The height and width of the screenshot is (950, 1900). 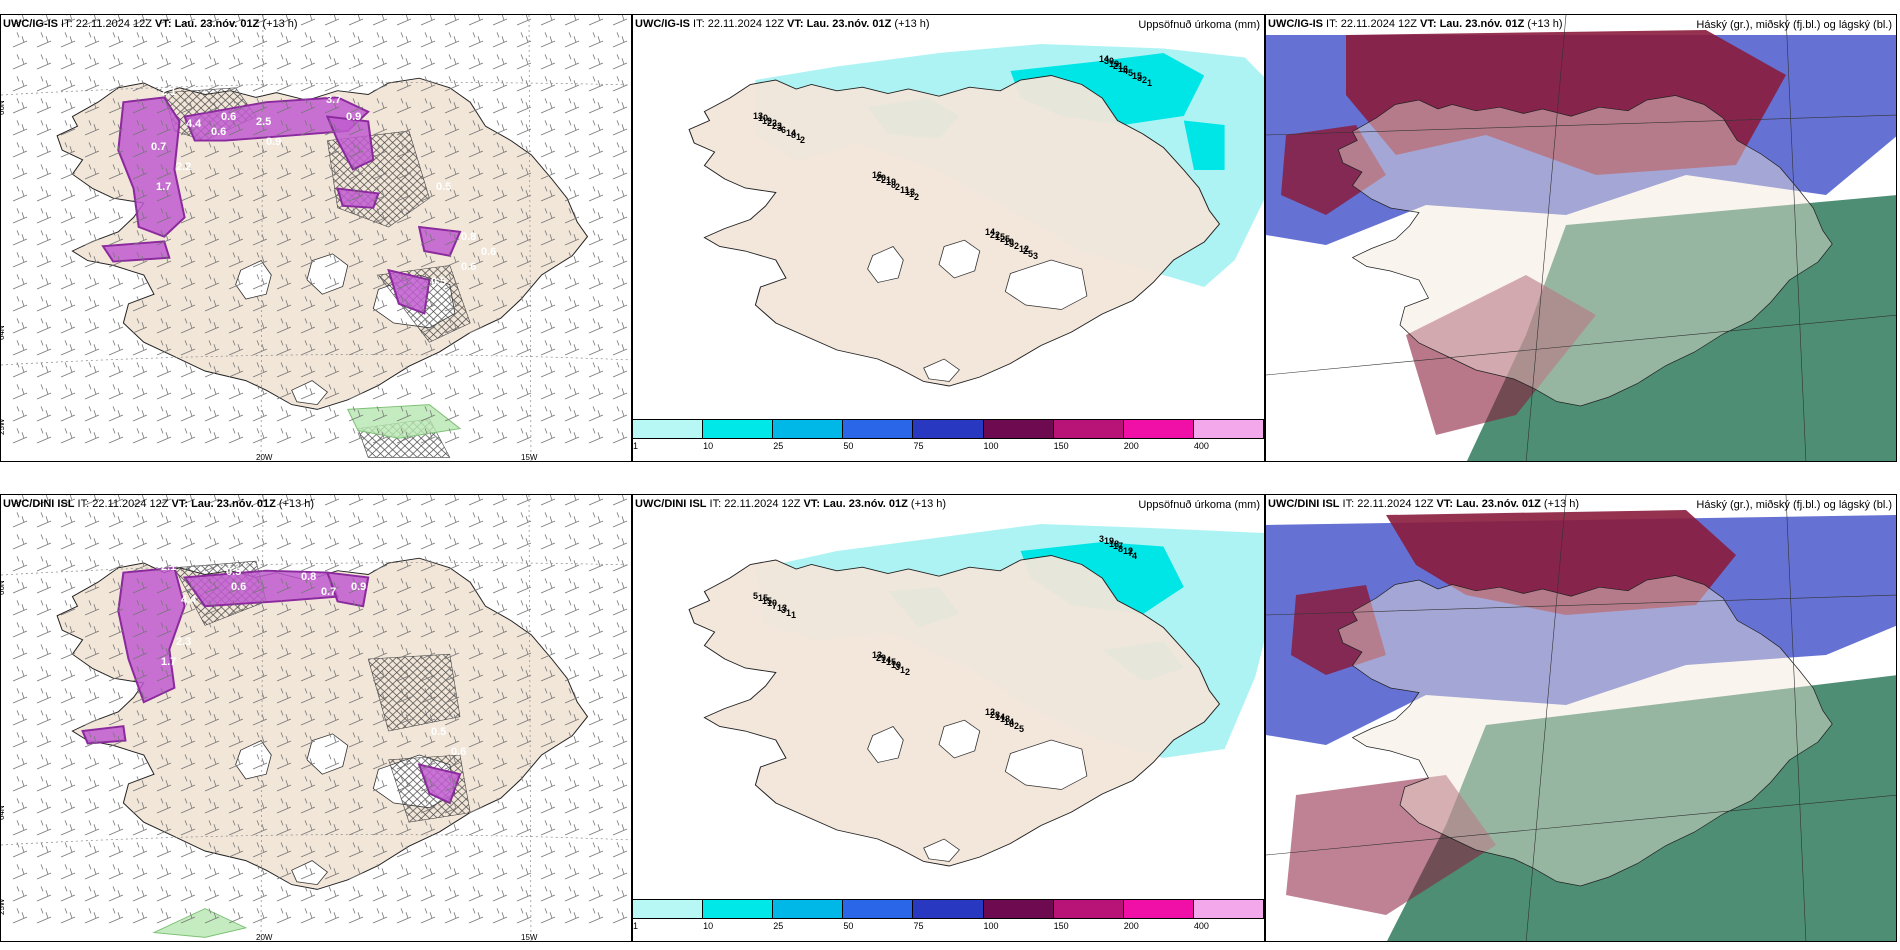 What do you see at coordinates (1120, 549) in the screenshot?
I see `precip-value: 8` at bounding box center [1120, 549].